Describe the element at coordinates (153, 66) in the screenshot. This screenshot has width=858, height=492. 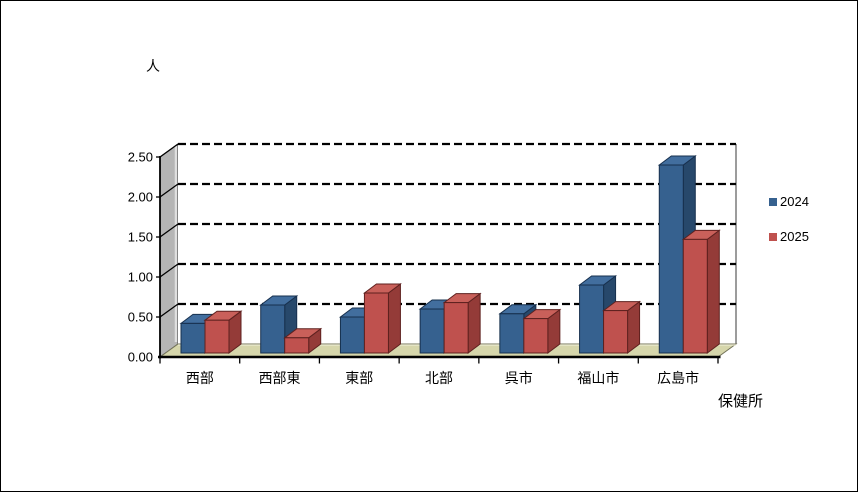
I see `y-axis-unit-label: 人` at that location.